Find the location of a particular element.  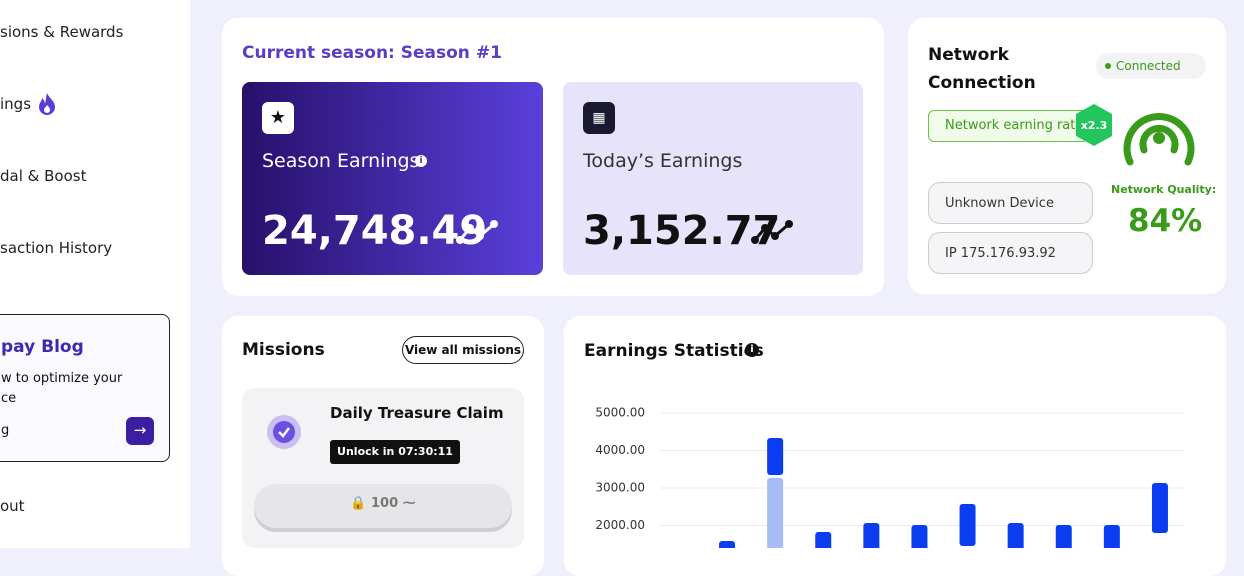

menu-item: saction History is located at coordinates (56, 248).